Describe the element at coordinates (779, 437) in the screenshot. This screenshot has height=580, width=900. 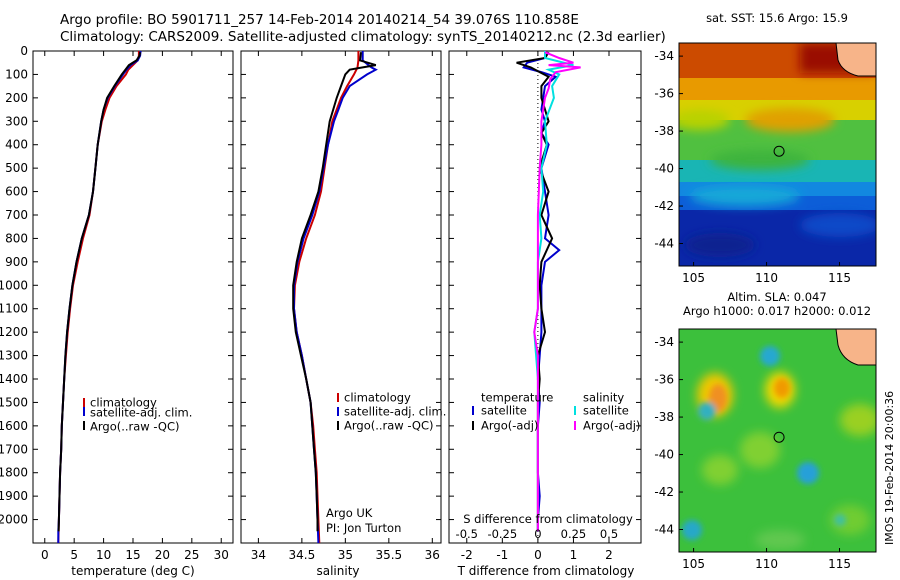
I see `sla-argo-position-marker` at that location.